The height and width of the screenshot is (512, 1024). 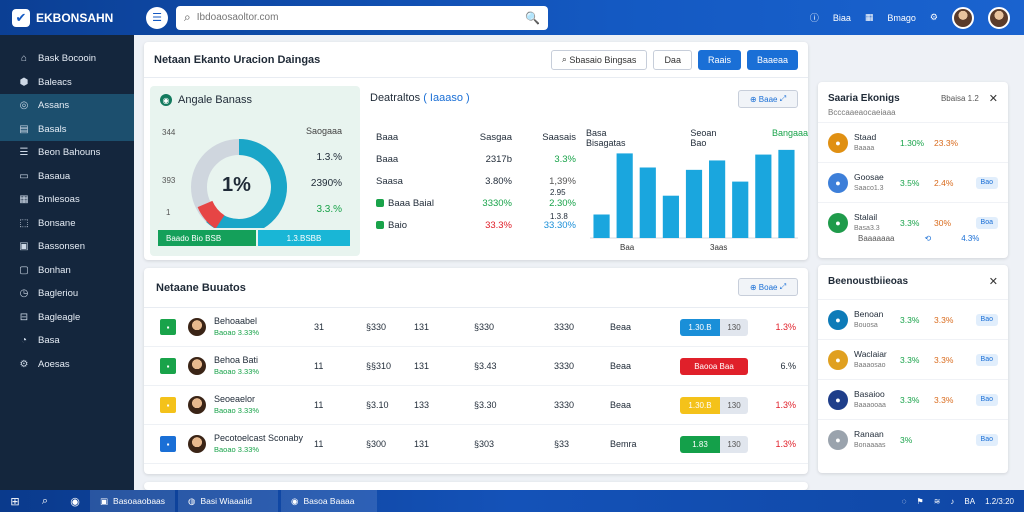 I want to click on avatar-secondary, so click(x=999, y=17).